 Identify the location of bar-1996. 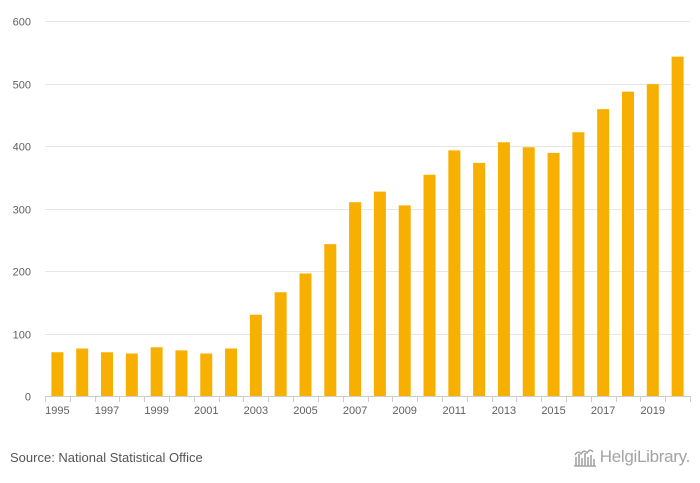
(82, 372).